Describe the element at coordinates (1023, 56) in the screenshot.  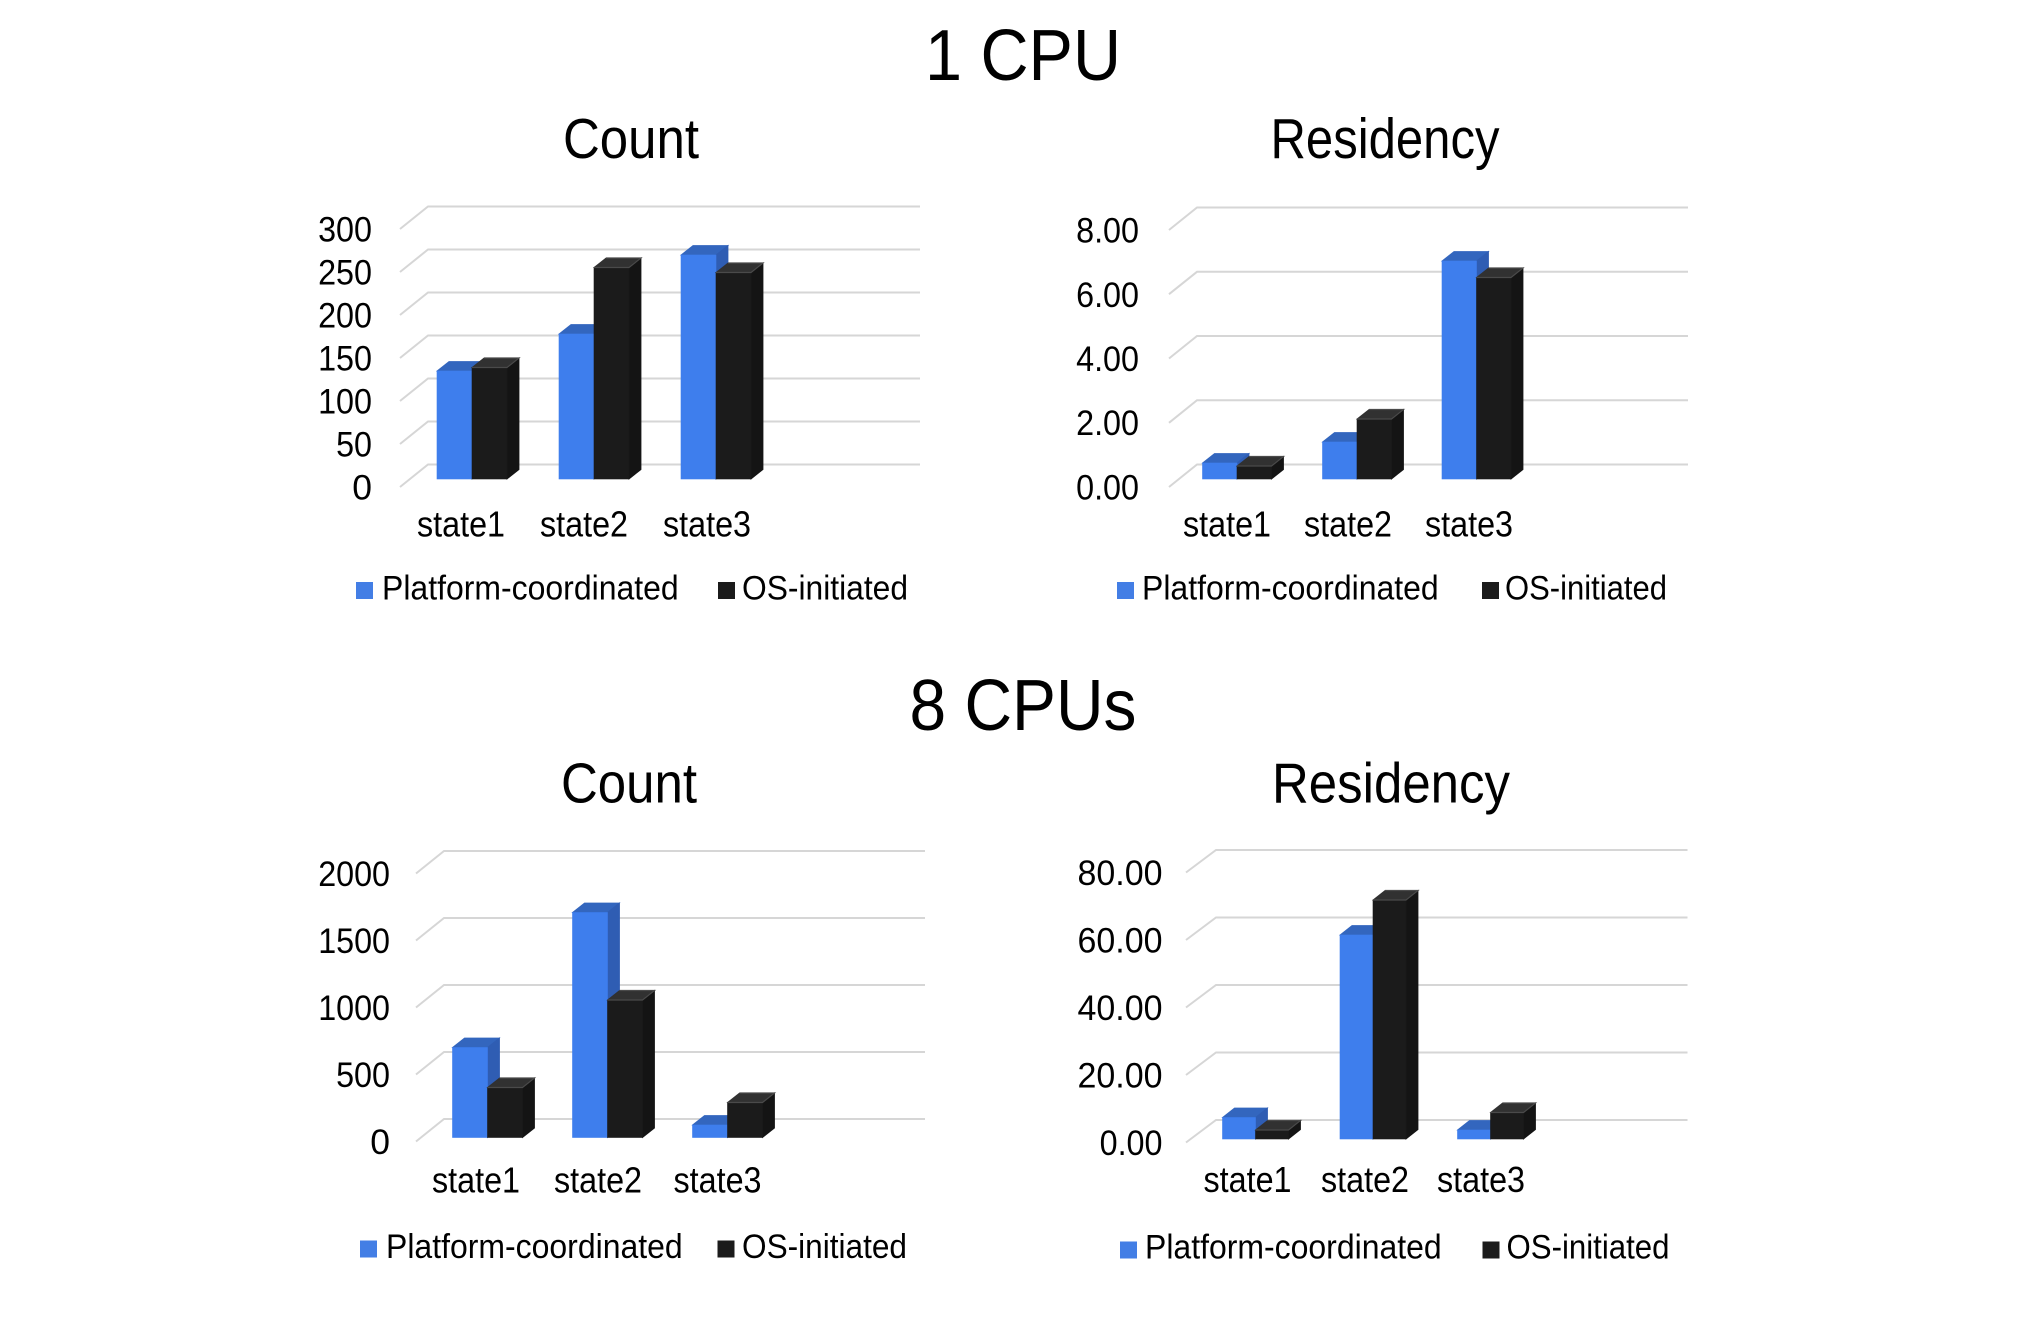
I see `svg-text: 1 CPU` at that location.